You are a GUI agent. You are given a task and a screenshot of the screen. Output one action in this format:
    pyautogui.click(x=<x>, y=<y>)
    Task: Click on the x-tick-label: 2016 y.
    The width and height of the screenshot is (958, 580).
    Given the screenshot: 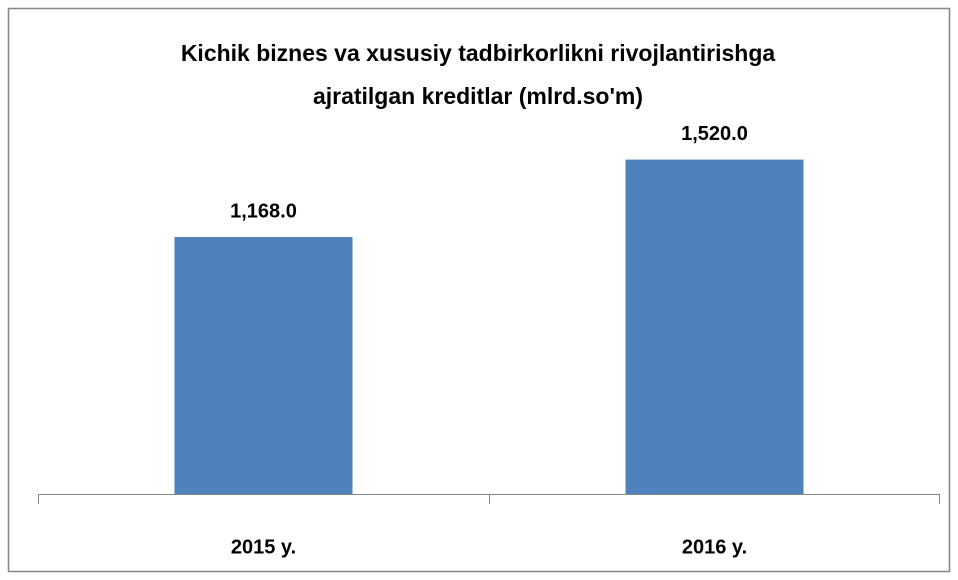 What is the action you would take?
    pyautogui.click(x=714, y=547)
    